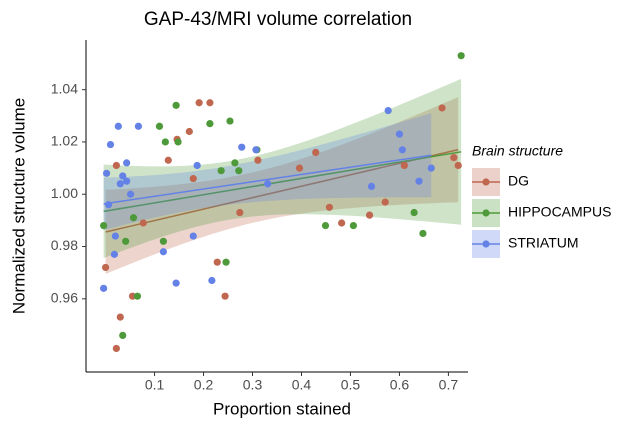 This screenshot has width=636, height=422. I want to click on x-tick-label: 0.7, so click(449, 385).